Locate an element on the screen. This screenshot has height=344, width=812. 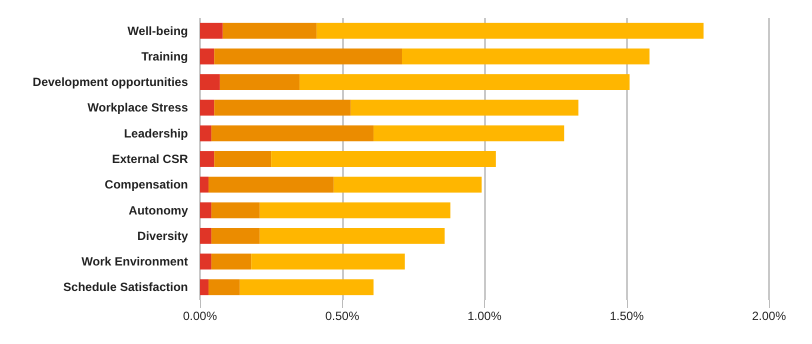
y-tick-label: Diversity is located at coordinates (162, 235).